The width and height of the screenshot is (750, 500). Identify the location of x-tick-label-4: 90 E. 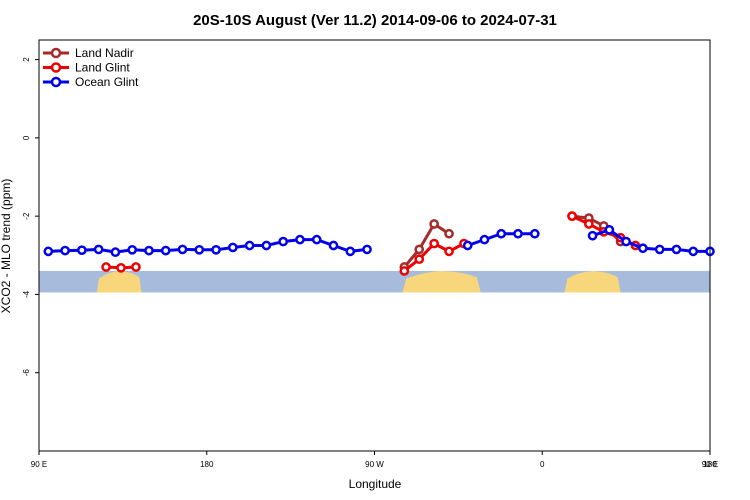
(710, 464).